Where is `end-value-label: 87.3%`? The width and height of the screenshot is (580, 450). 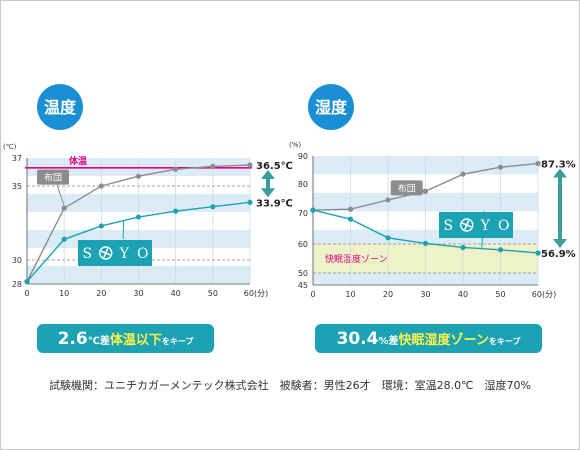
end-value-label: 87.3% is located at coordinates (558, 165).